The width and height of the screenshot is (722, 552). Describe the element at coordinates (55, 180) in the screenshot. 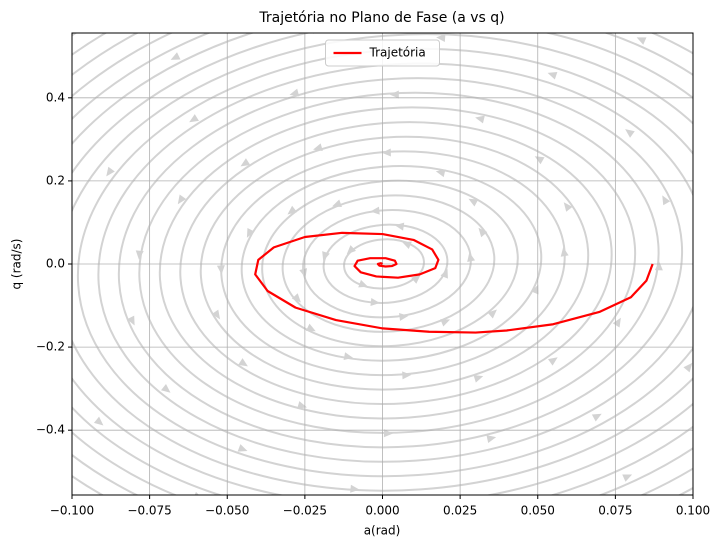

I see `y-tick-label: 0.2` at that location.